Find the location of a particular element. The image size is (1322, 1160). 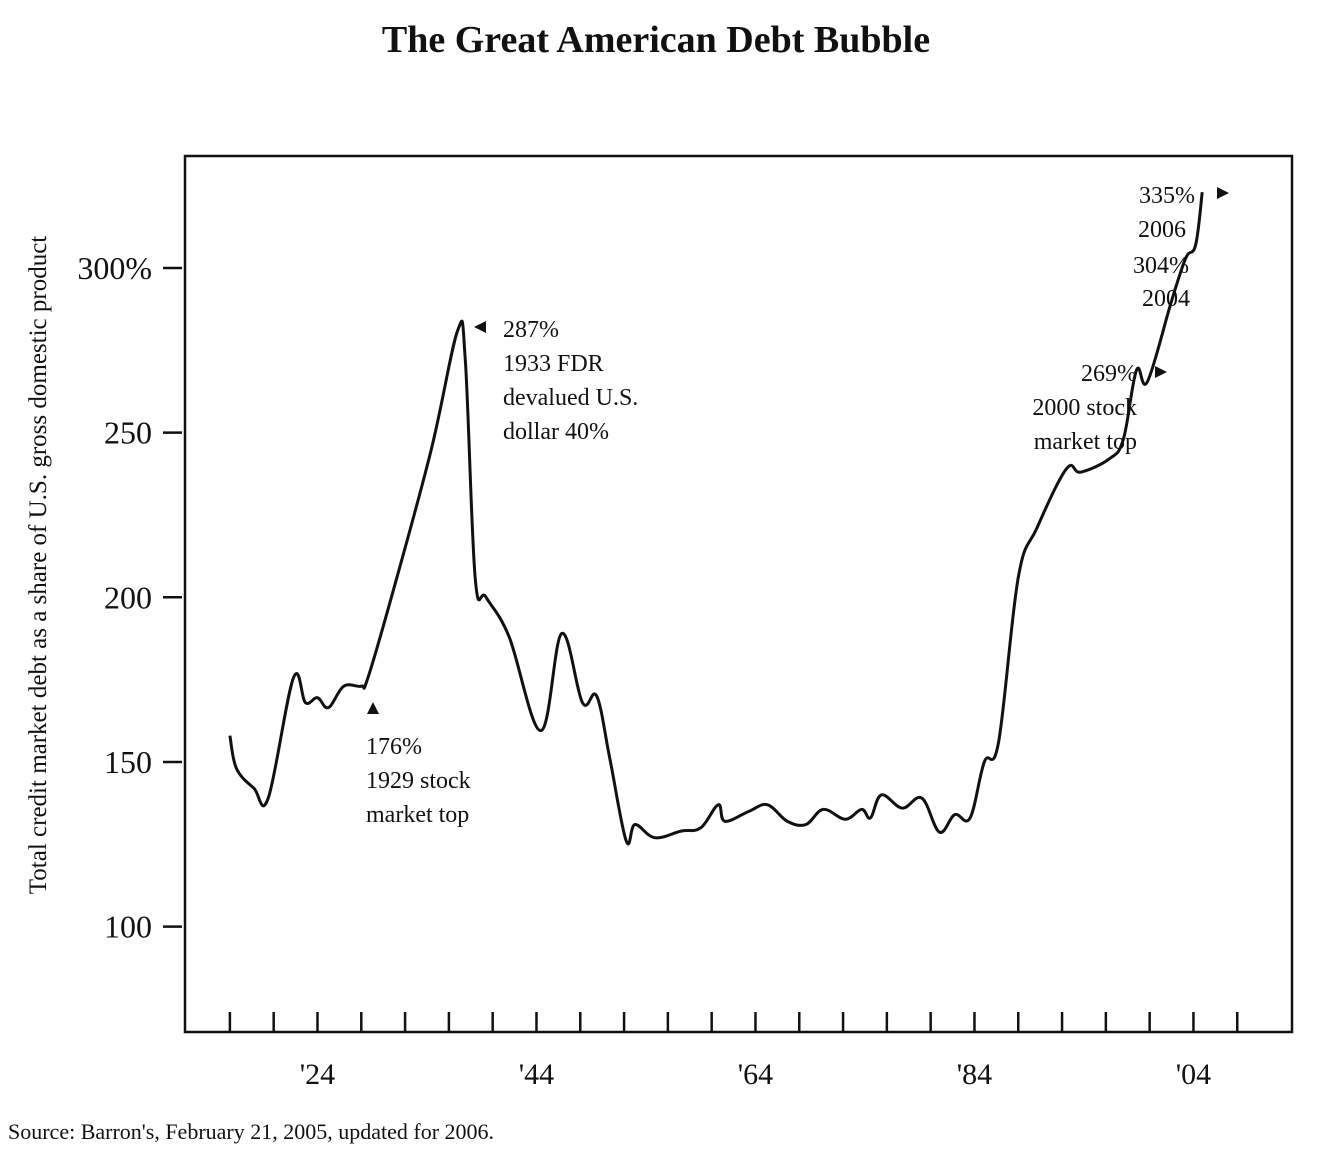

annotation-text: 1933 FDR is located at coordinates (553, 364).